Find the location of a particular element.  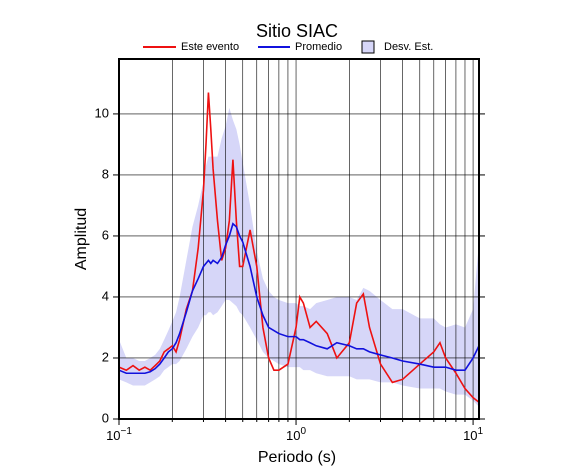

x-tick-label: 10¹ is located at coordinates (473, 435).